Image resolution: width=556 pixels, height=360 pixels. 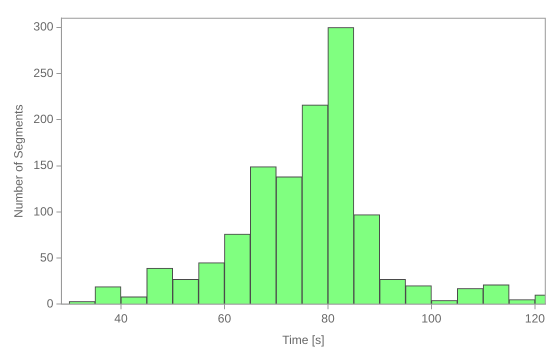 I want to click on x-axis-title: Time [s], so click(x=303, y=340).